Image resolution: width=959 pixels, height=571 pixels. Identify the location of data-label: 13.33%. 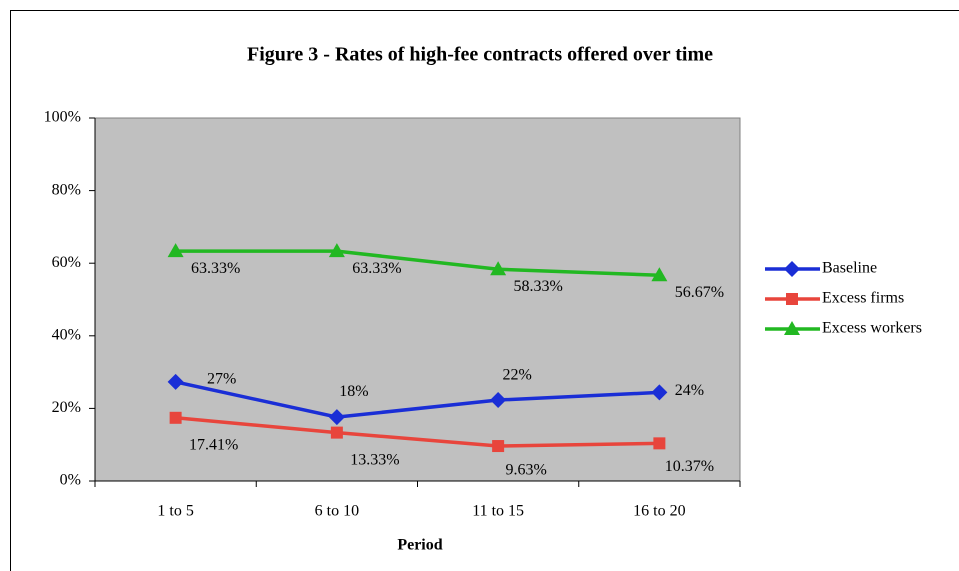
(374, 459).